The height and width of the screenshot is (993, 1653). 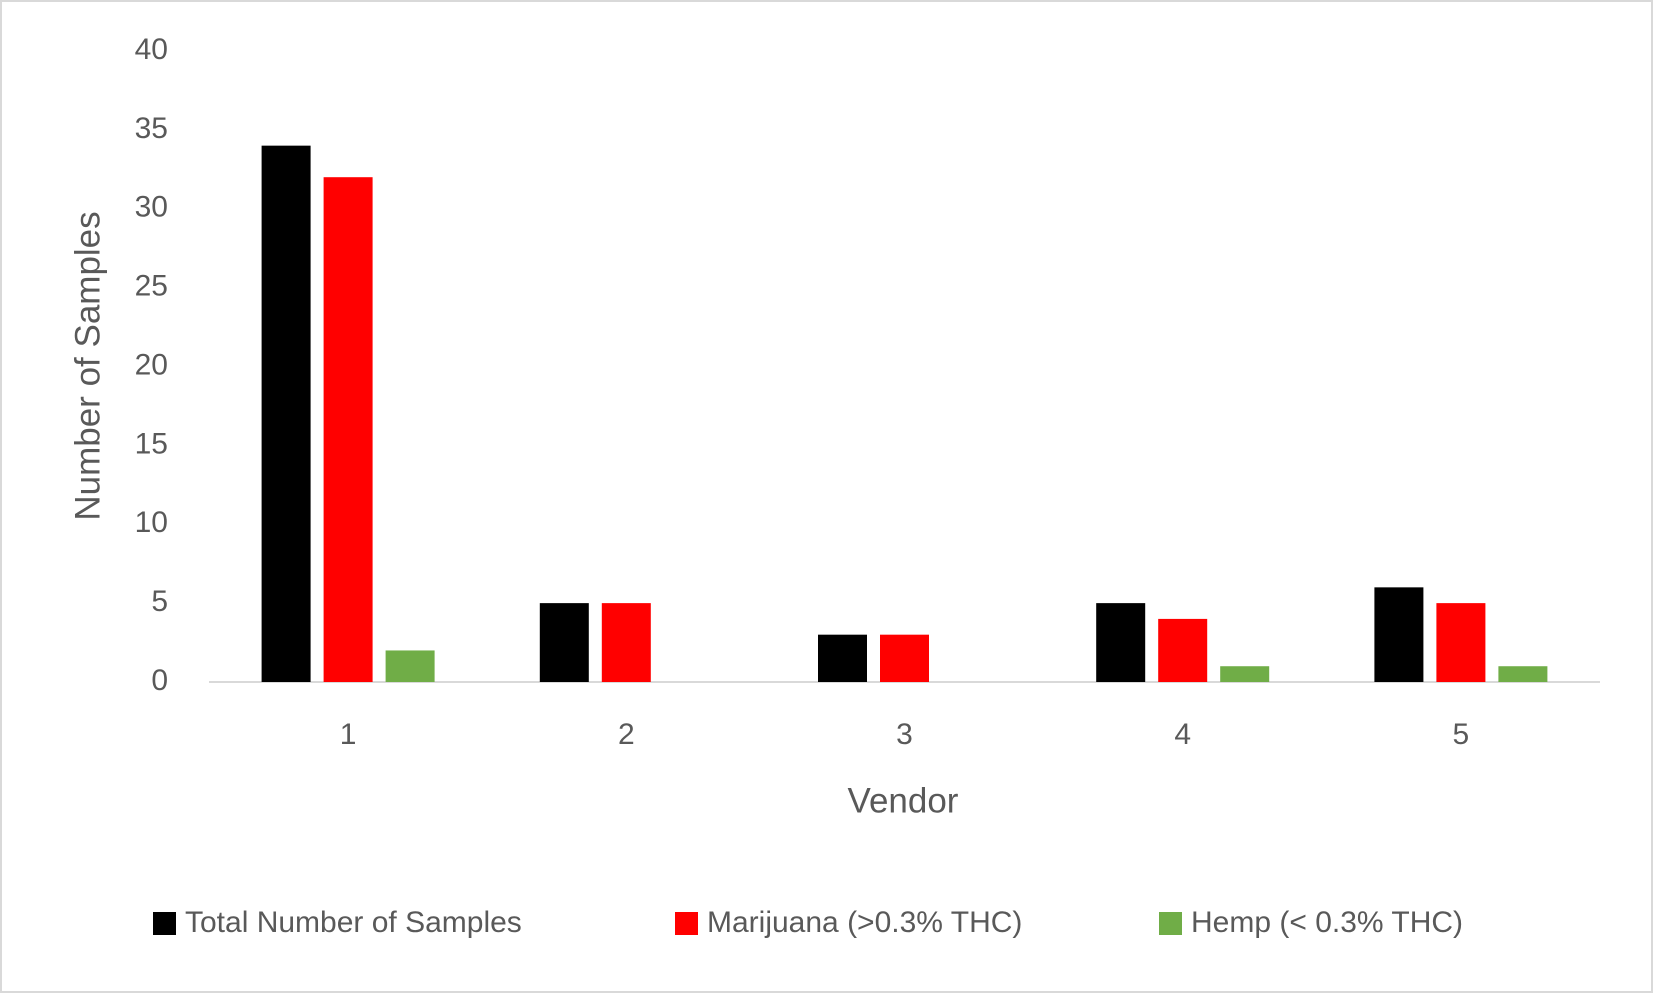 What do you see at coordinates (348, 734) in the screenshot?
I see `x-tick-label: 1` at bounding box center [348, 734].